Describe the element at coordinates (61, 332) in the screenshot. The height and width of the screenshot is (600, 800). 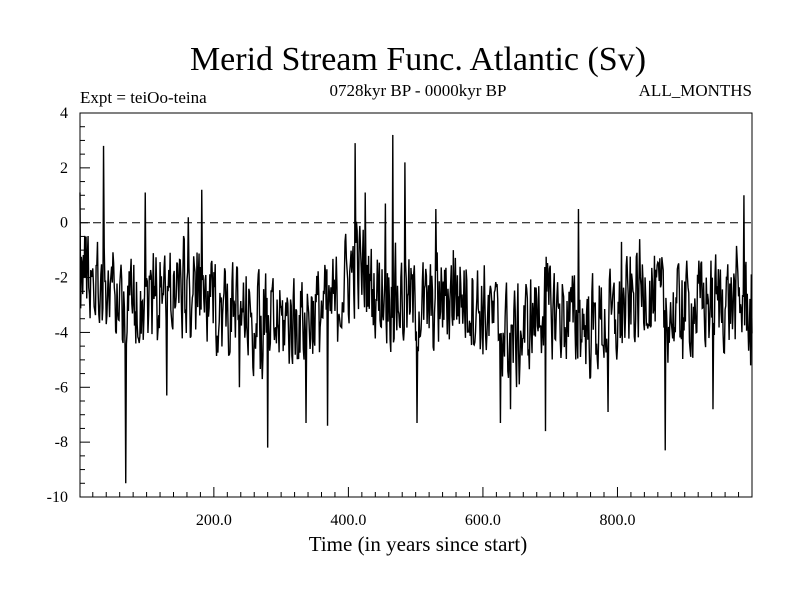
I see `y-tick-label: -4` at that location.